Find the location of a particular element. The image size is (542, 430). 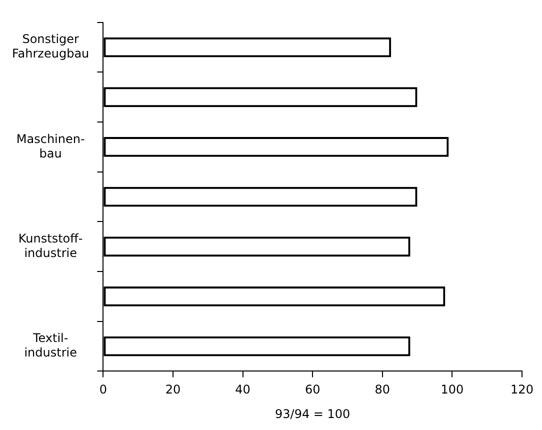

y-tick-label: Kunststoff- industrie is located at coordinates (50, 246).